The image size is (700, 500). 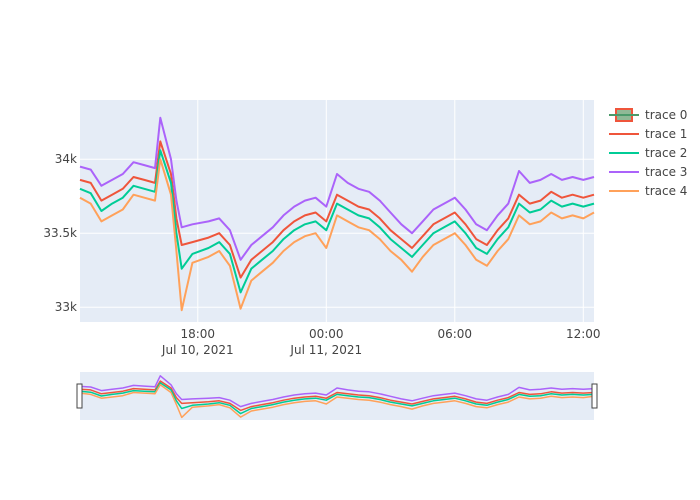 I want to click on legend-label: trace 1, so click(x=666, y=134).